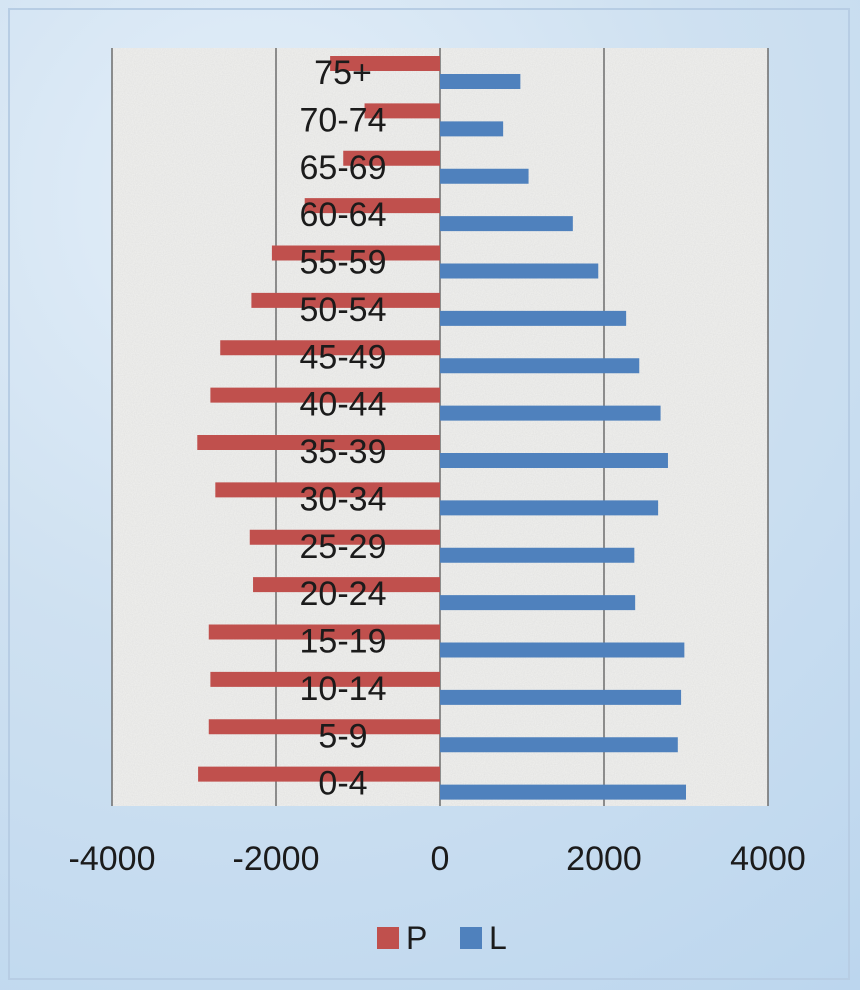  What do you see at coordinates (343, 689) in the screenshot?
I see `category-label: 10-14` at bounding box center [343, 689].